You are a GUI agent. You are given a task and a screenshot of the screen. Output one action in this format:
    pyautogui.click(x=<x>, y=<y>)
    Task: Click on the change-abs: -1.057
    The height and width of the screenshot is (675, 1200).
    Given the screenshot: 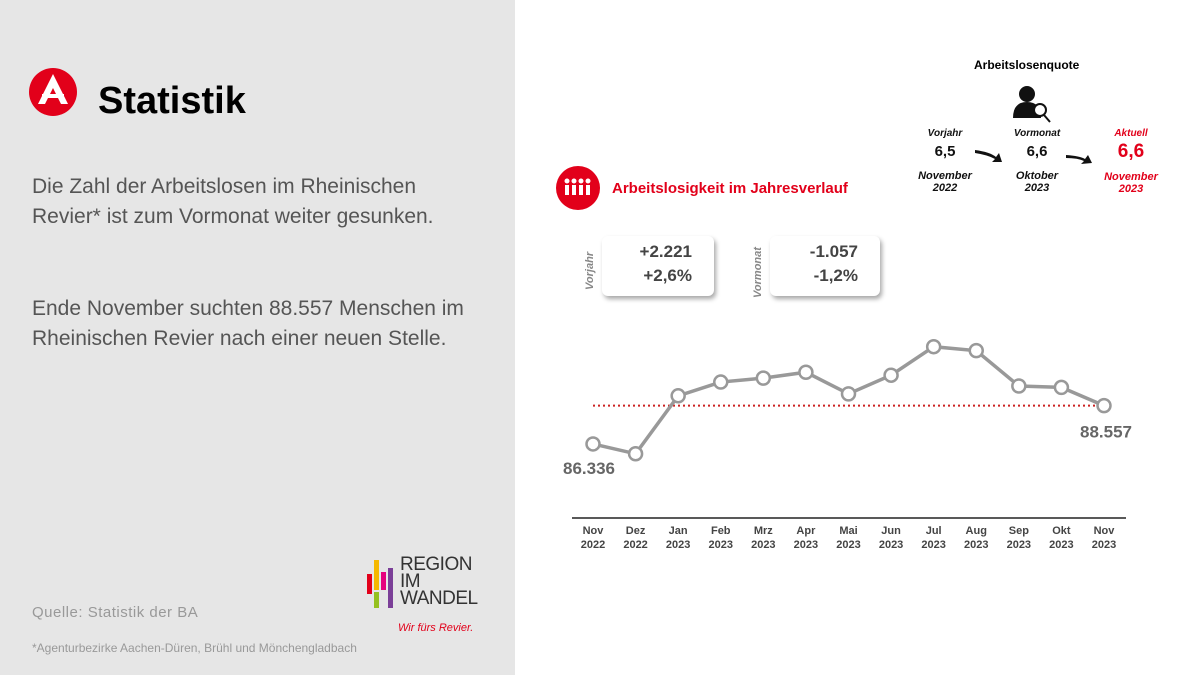 What is the action you would take?
    pyautogui.click(x=833, y=251)
    